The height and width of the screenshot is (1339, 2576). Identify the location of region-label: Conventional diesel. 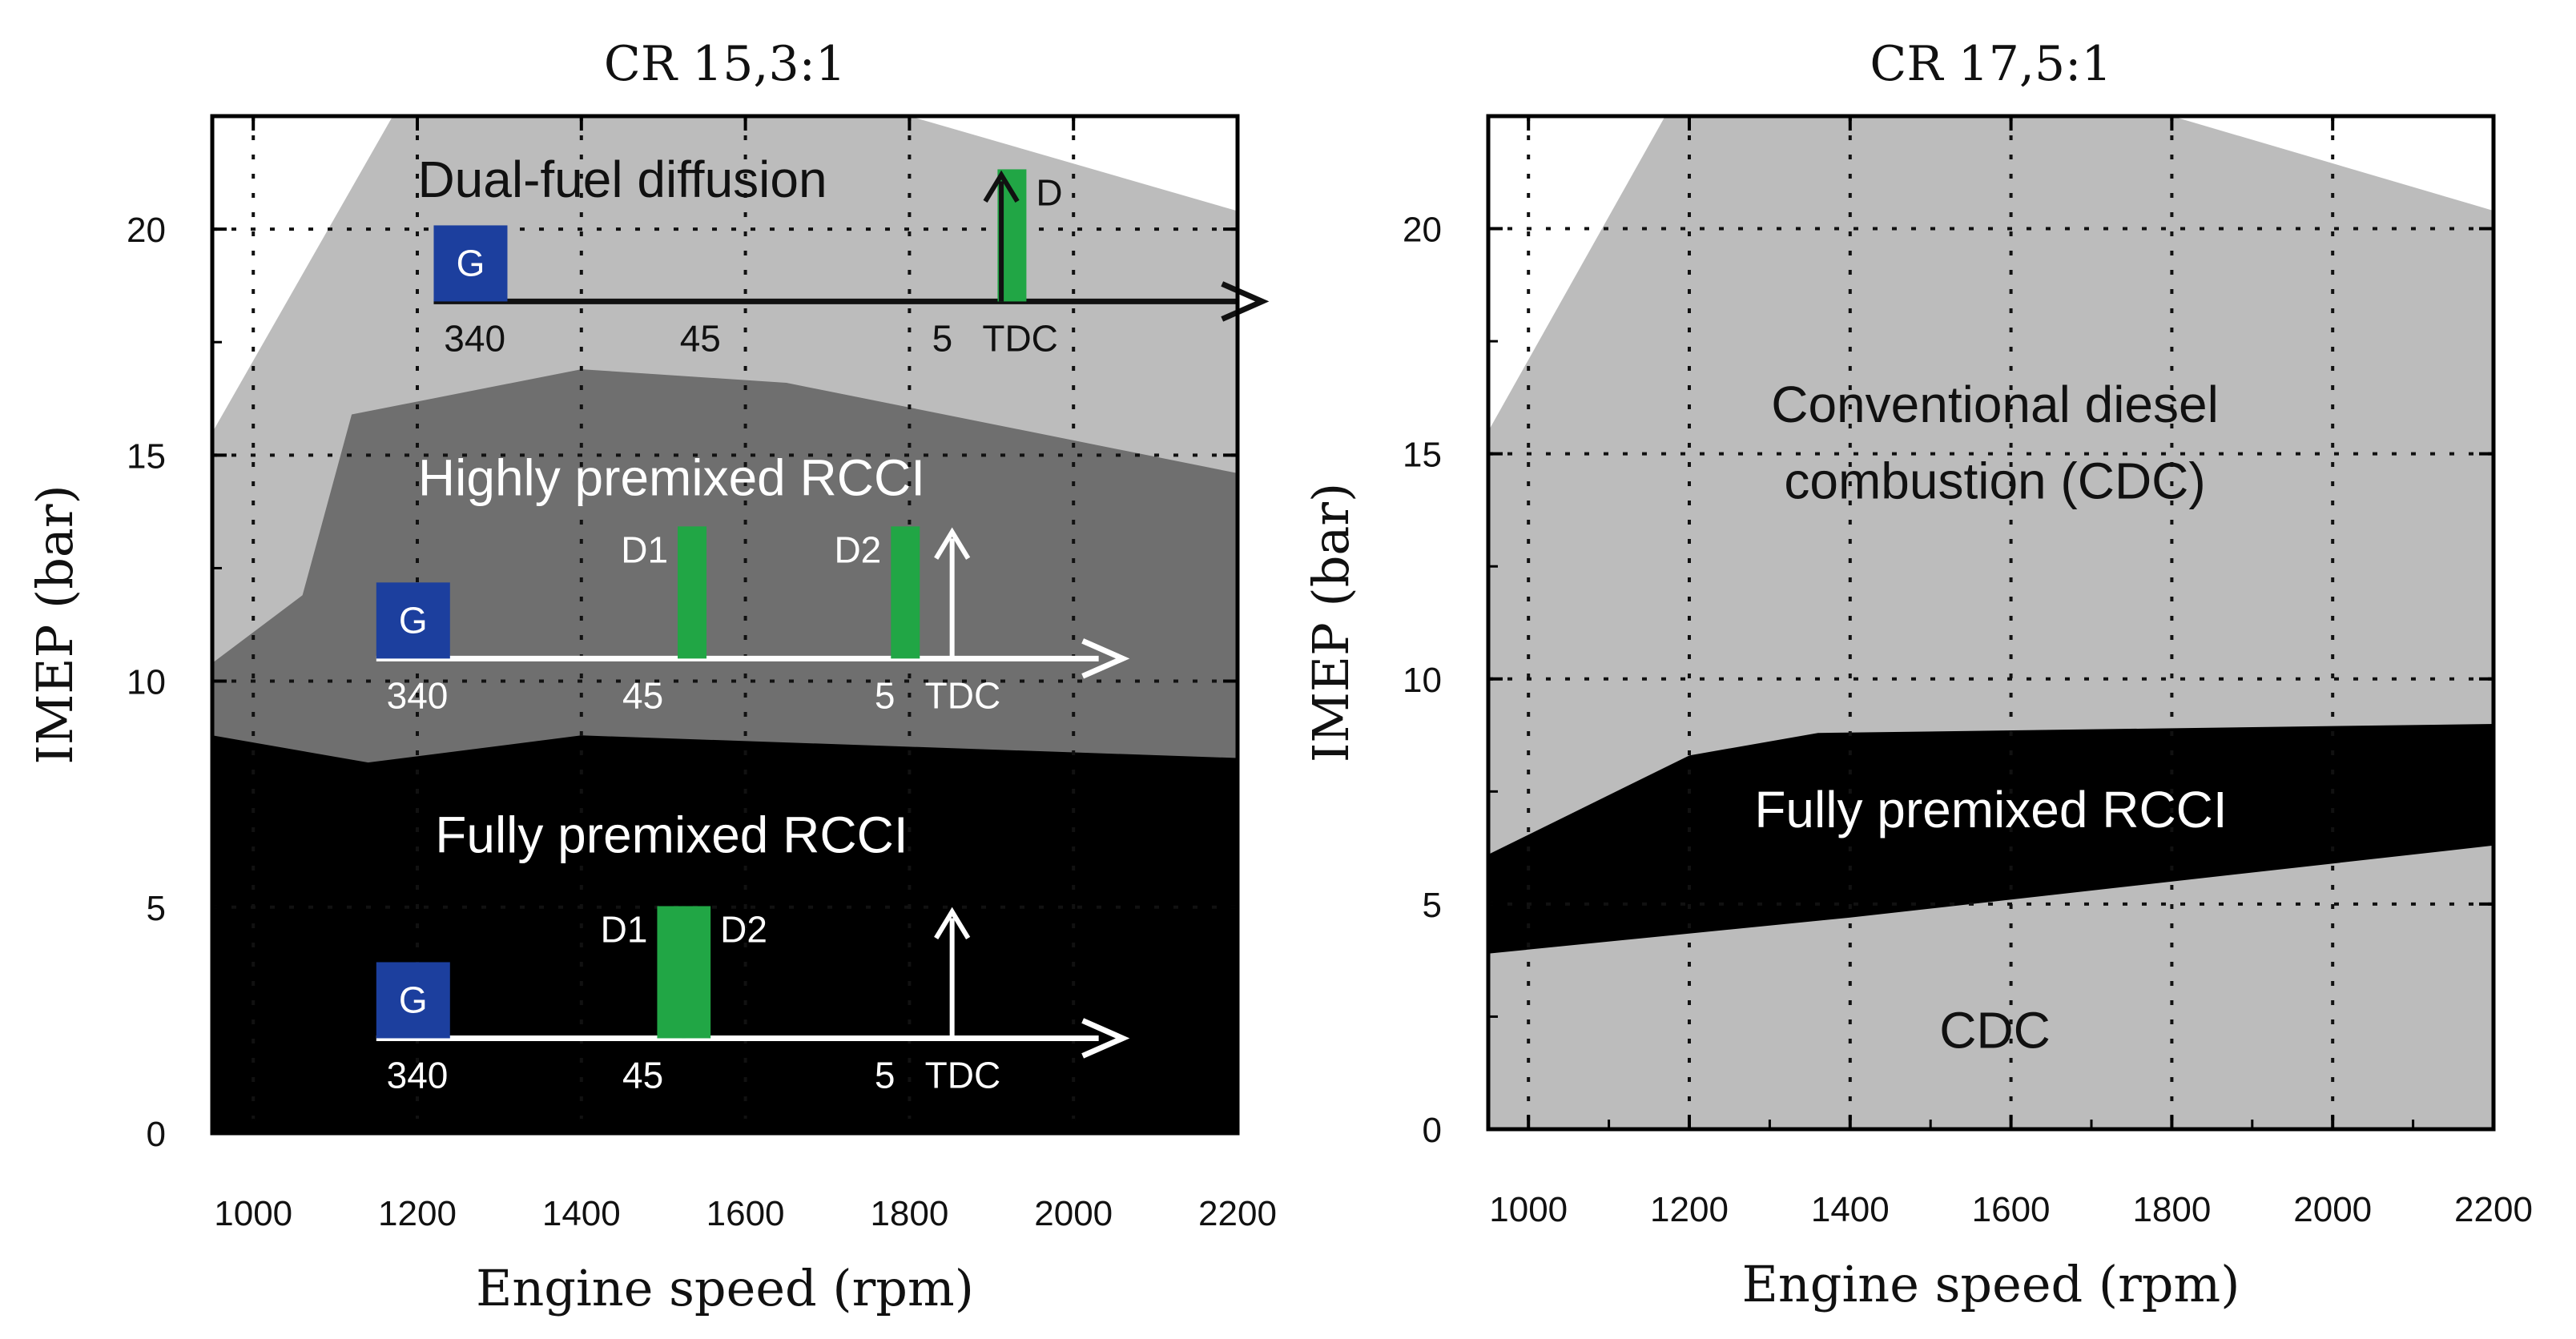
(1995, 405).